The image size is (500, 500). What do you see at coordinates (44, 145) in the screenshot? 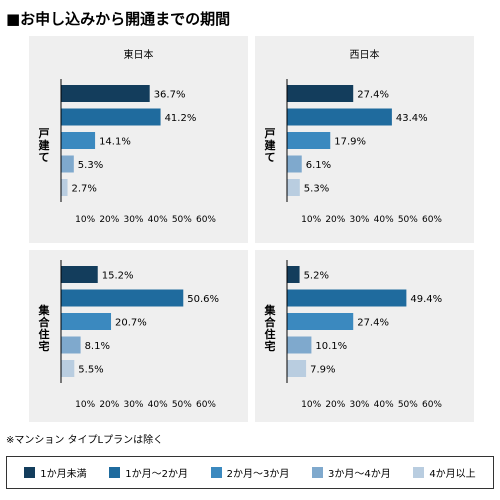
I see `row-label-east-house: 戸建て` at bounding box center [44, 145].